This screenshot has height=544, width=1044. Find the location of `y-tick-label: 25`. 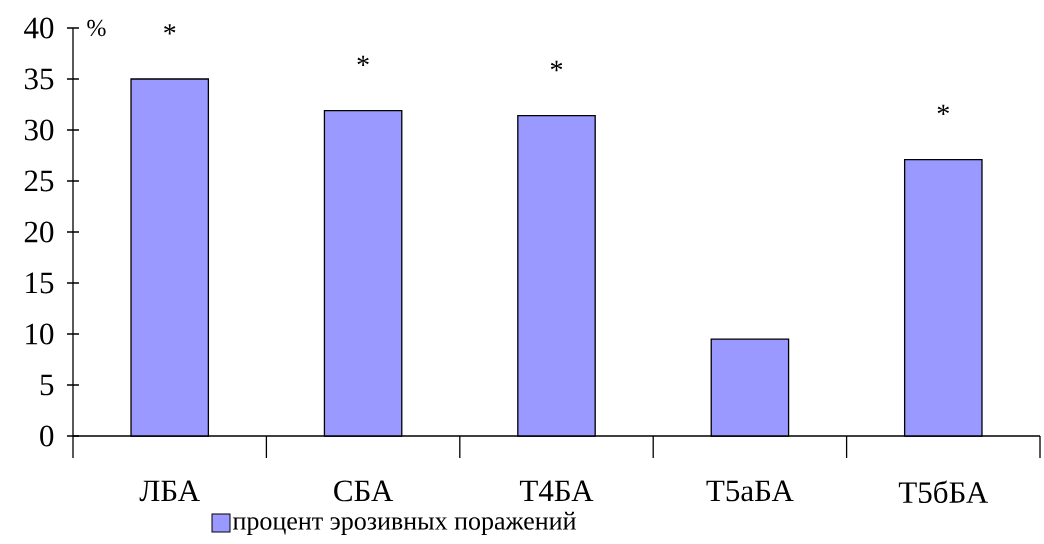

y-tick-label: 25 is located at coordinates (39, 181).